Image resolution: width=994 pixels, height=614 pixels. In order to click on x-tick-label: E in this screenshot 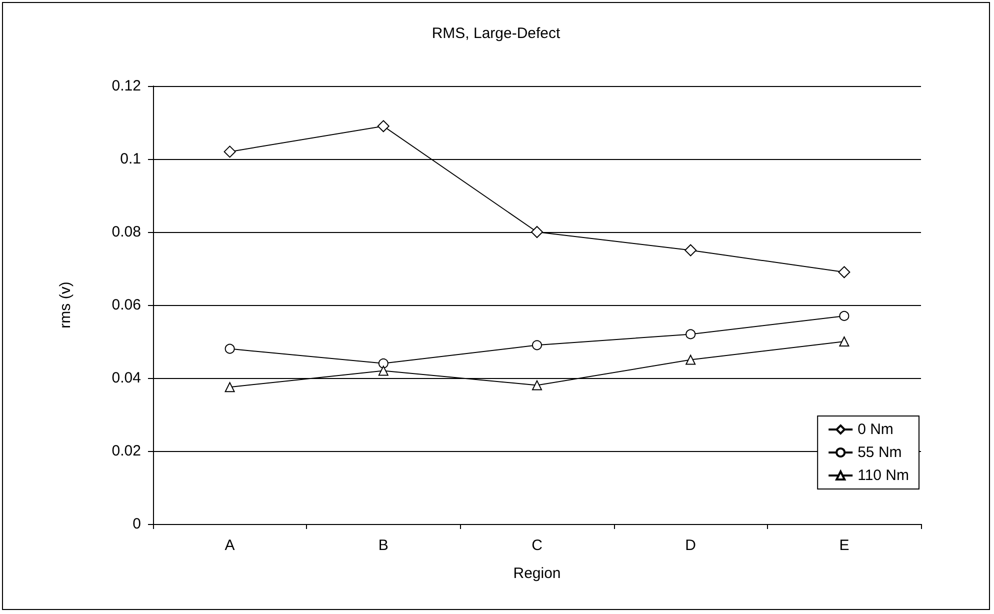, I will do `click(844, 545)`.